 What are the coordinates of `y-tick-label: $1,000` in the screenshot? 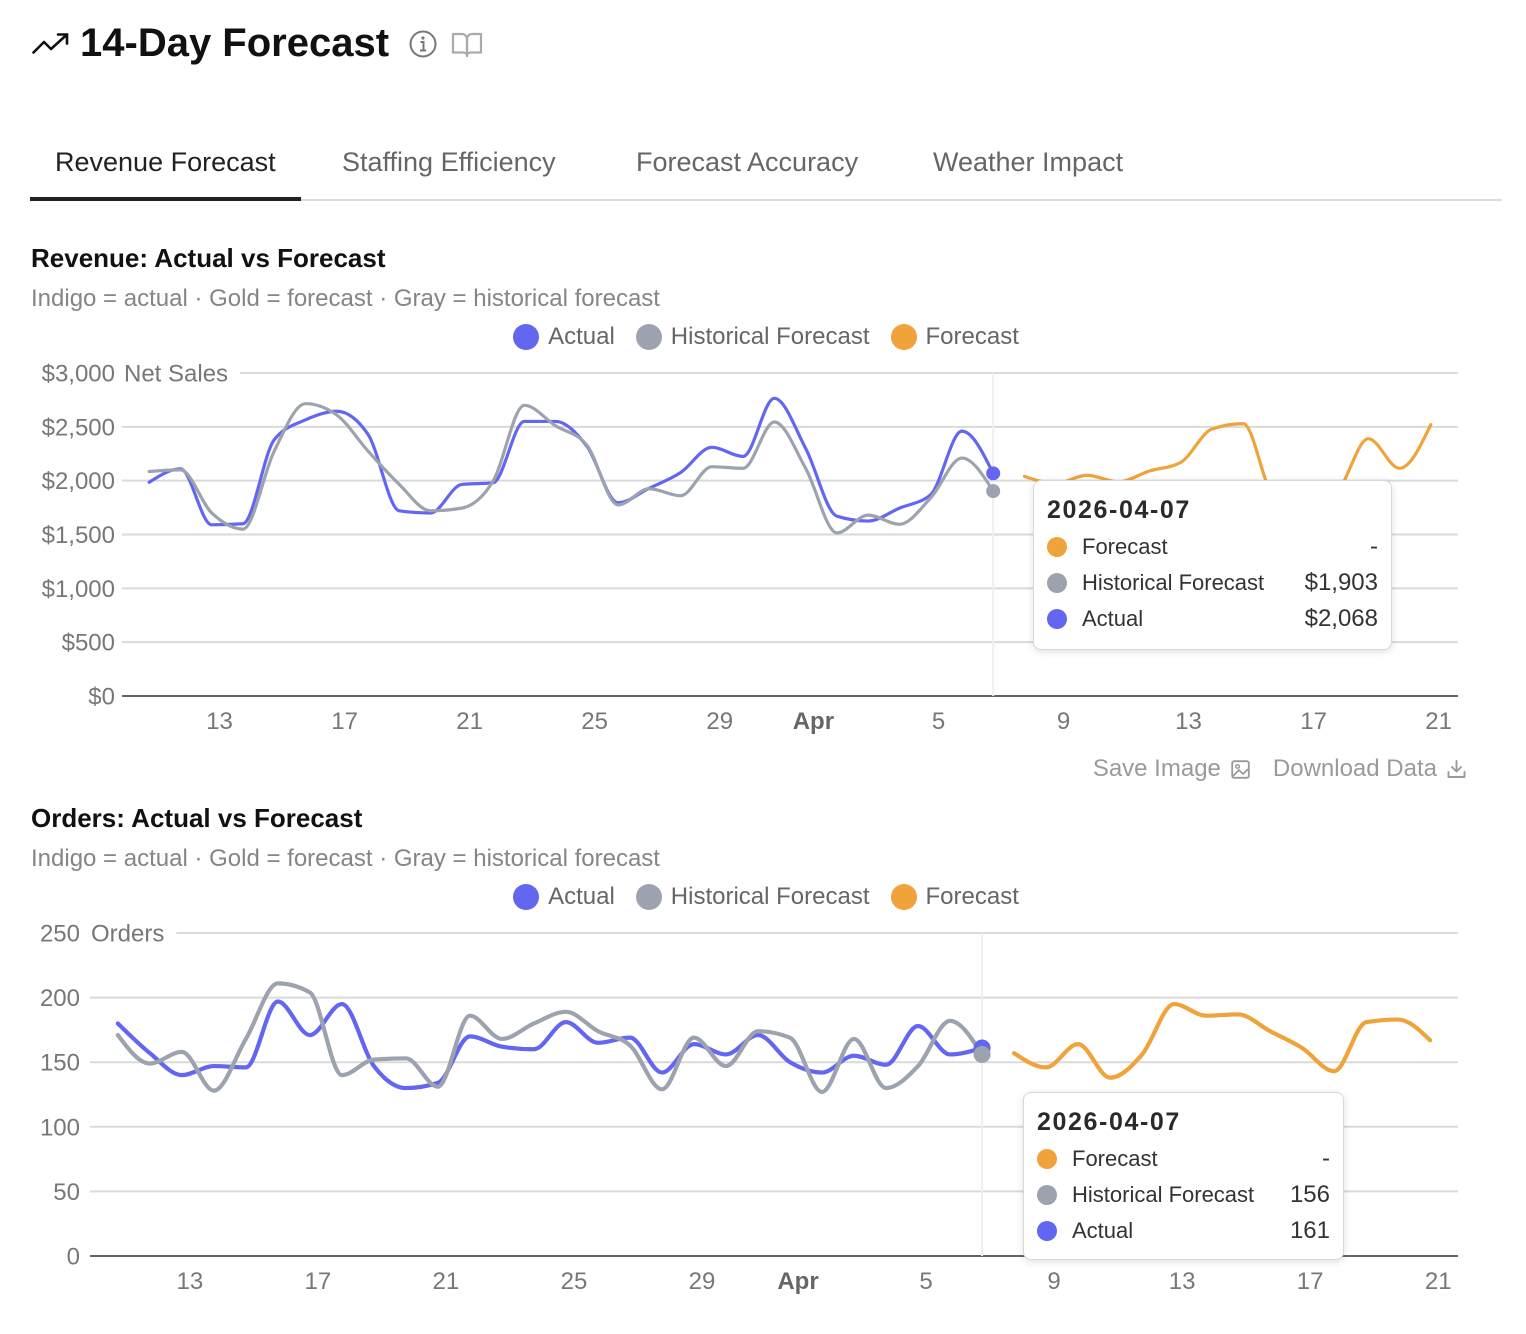 It's located at (78, 589).